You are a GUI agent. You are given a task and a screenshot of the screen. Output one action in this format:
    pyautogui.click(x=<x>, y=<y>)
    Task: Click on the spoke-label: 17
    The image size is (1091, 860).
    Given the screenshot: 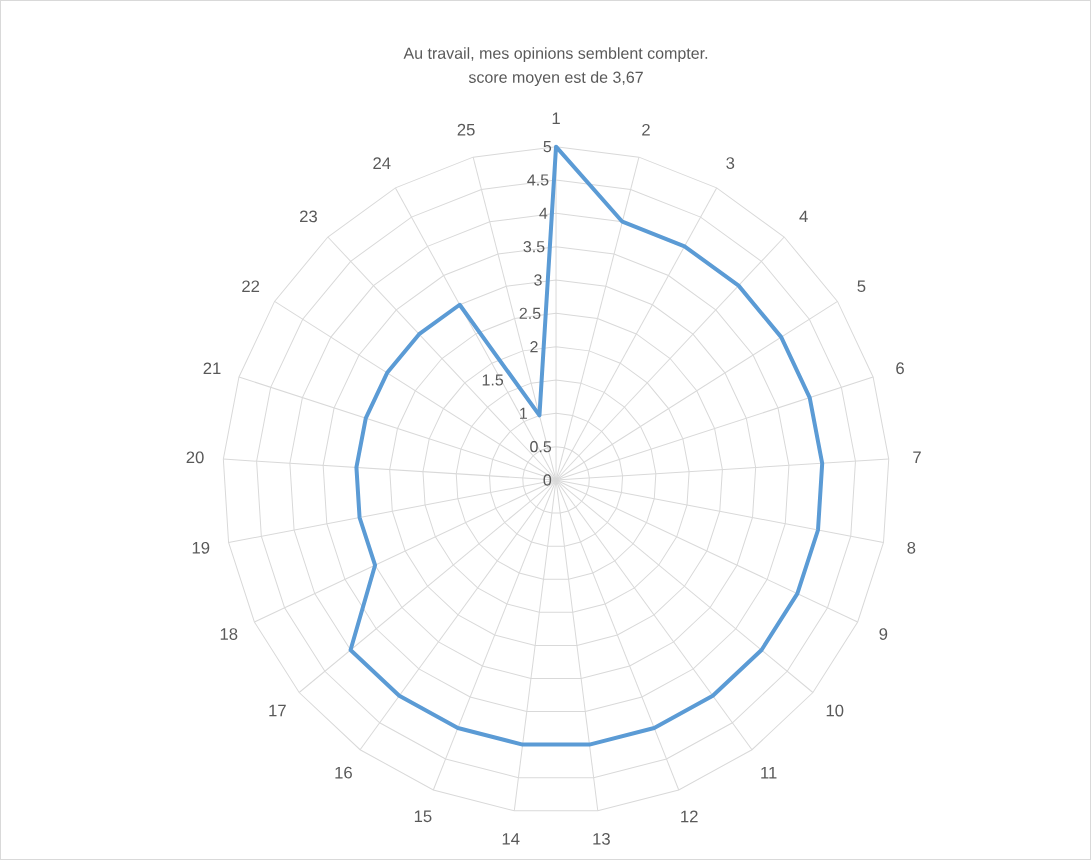 What is the action you would take?
    pyautogui.click(x=277, y=710)
    